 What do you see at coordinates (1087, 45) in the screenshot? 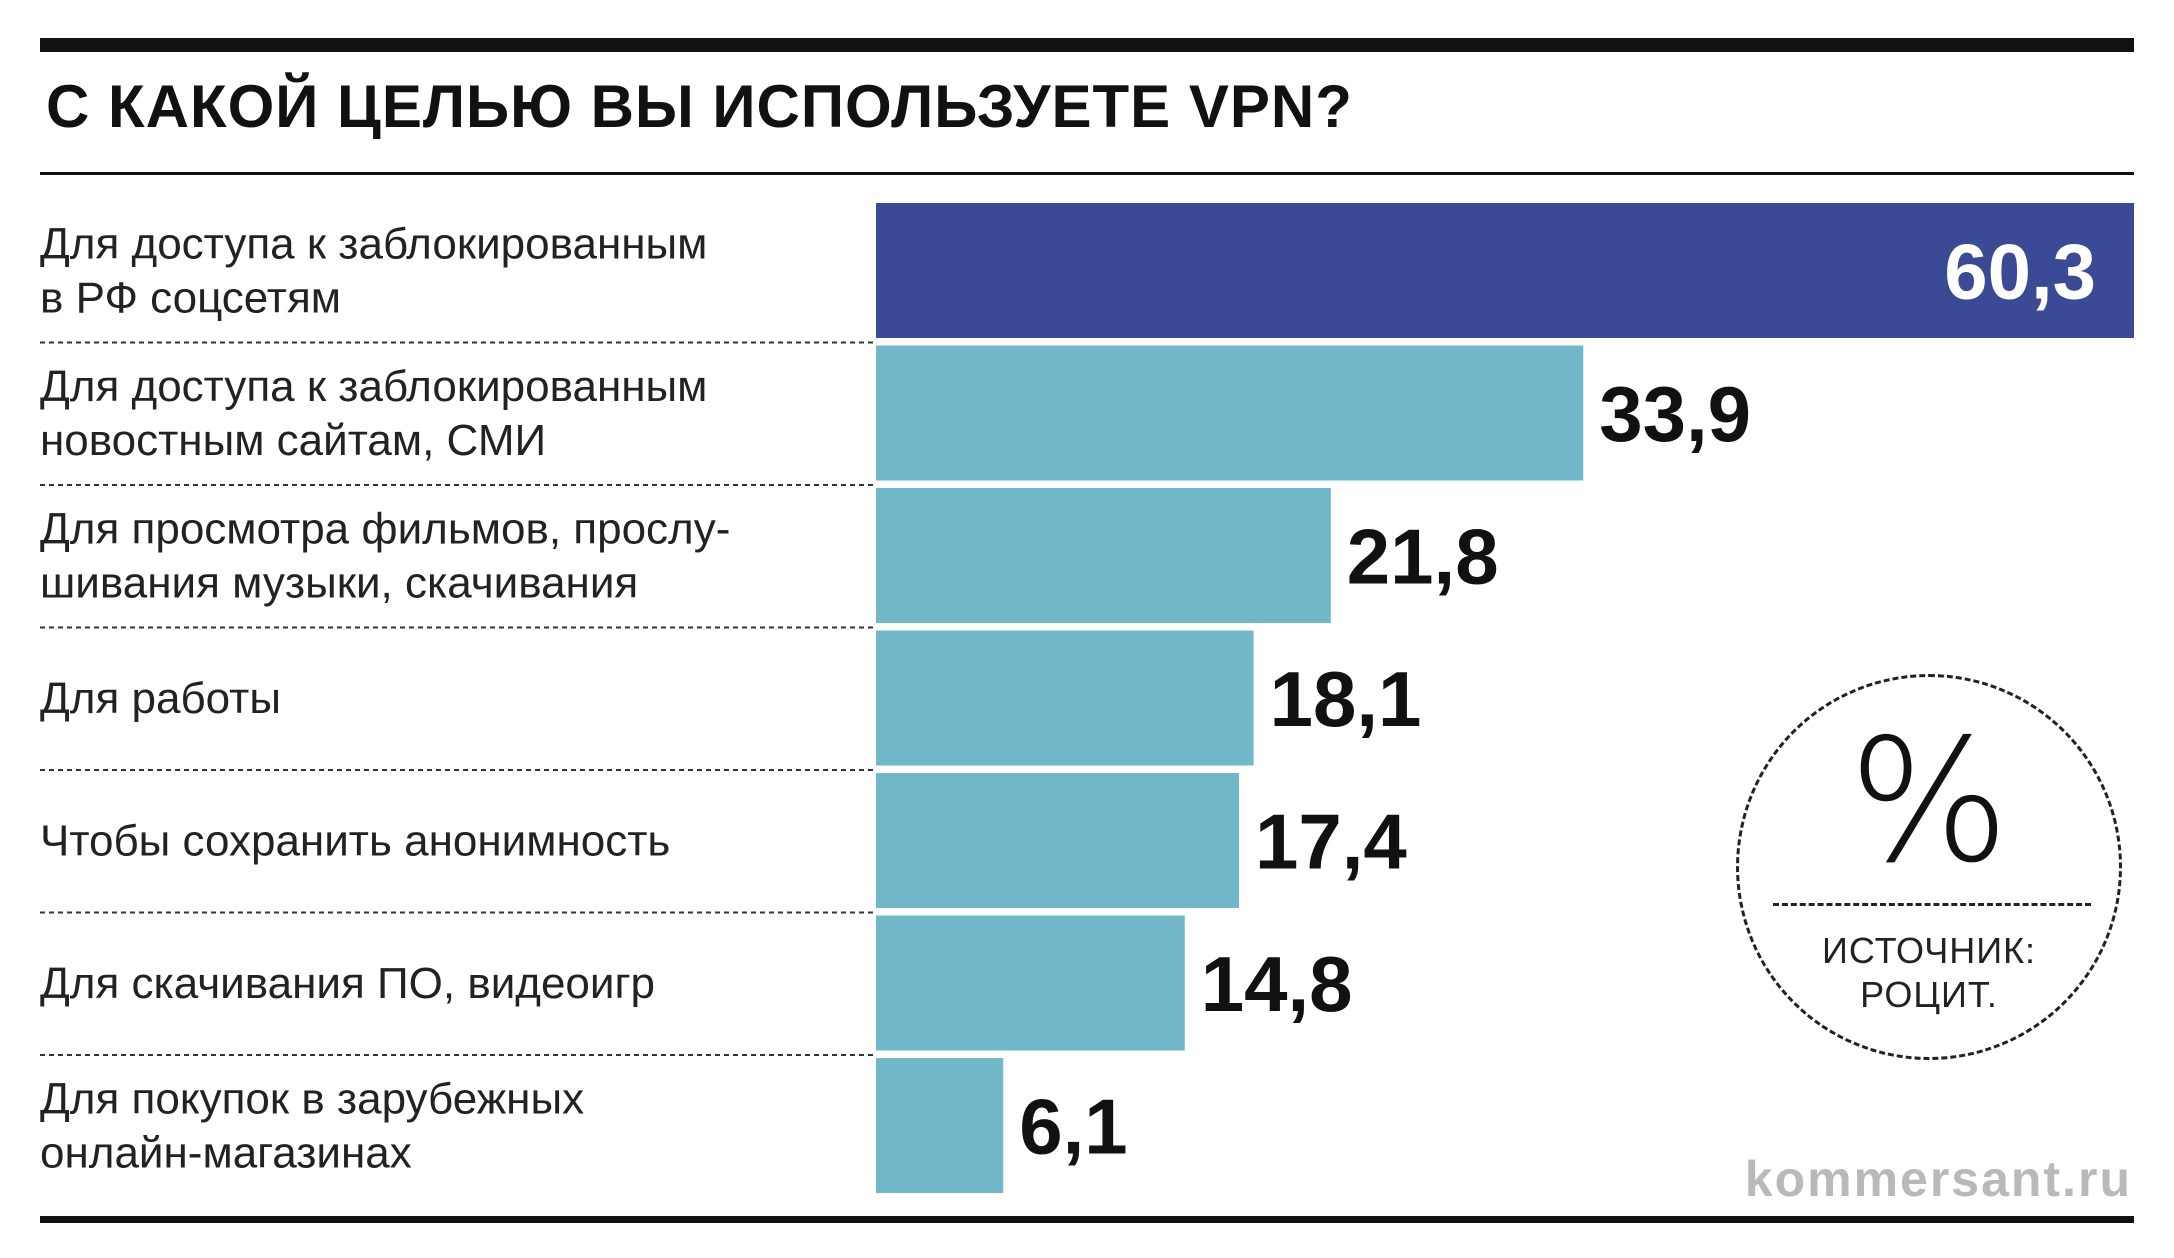
I see `top-rule` at bounding box center [1087, 45].